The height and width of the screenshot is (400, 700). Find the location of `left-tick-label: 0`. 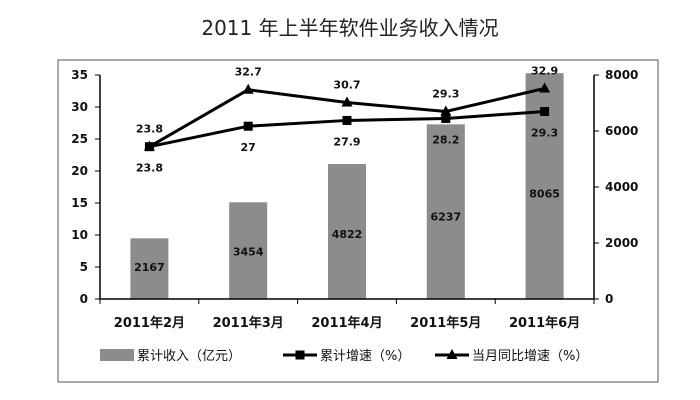

left-tick-label: 0 is located at coordinates (84, 299).